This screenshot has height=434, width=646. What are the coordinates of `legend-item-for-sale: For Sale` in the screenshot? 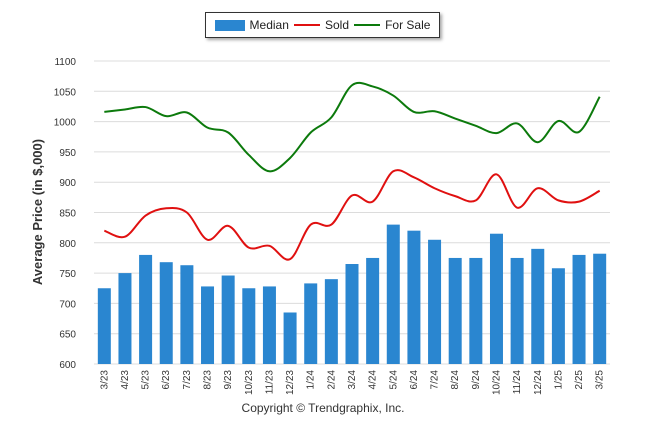 It's located at (392, 25).